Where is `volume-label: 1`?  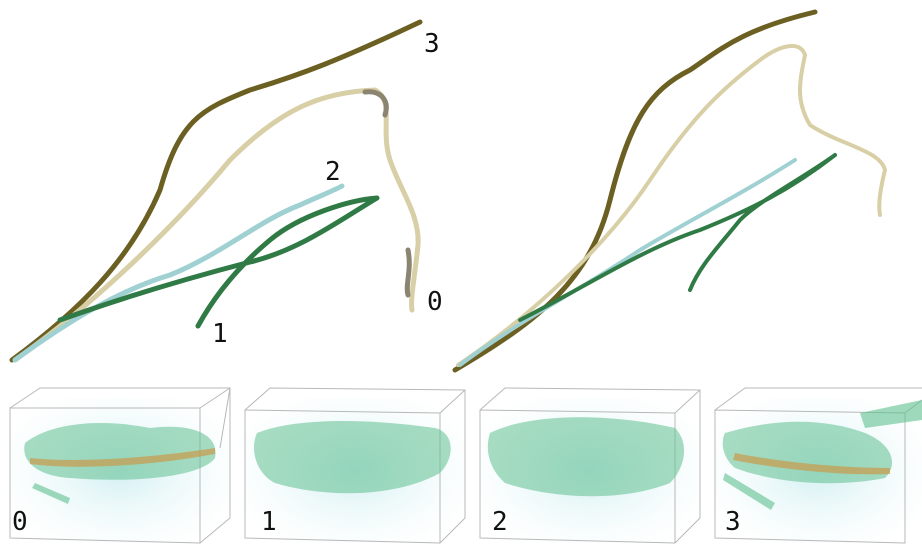
volume-label: 1 is located at coordinates (269, 522).